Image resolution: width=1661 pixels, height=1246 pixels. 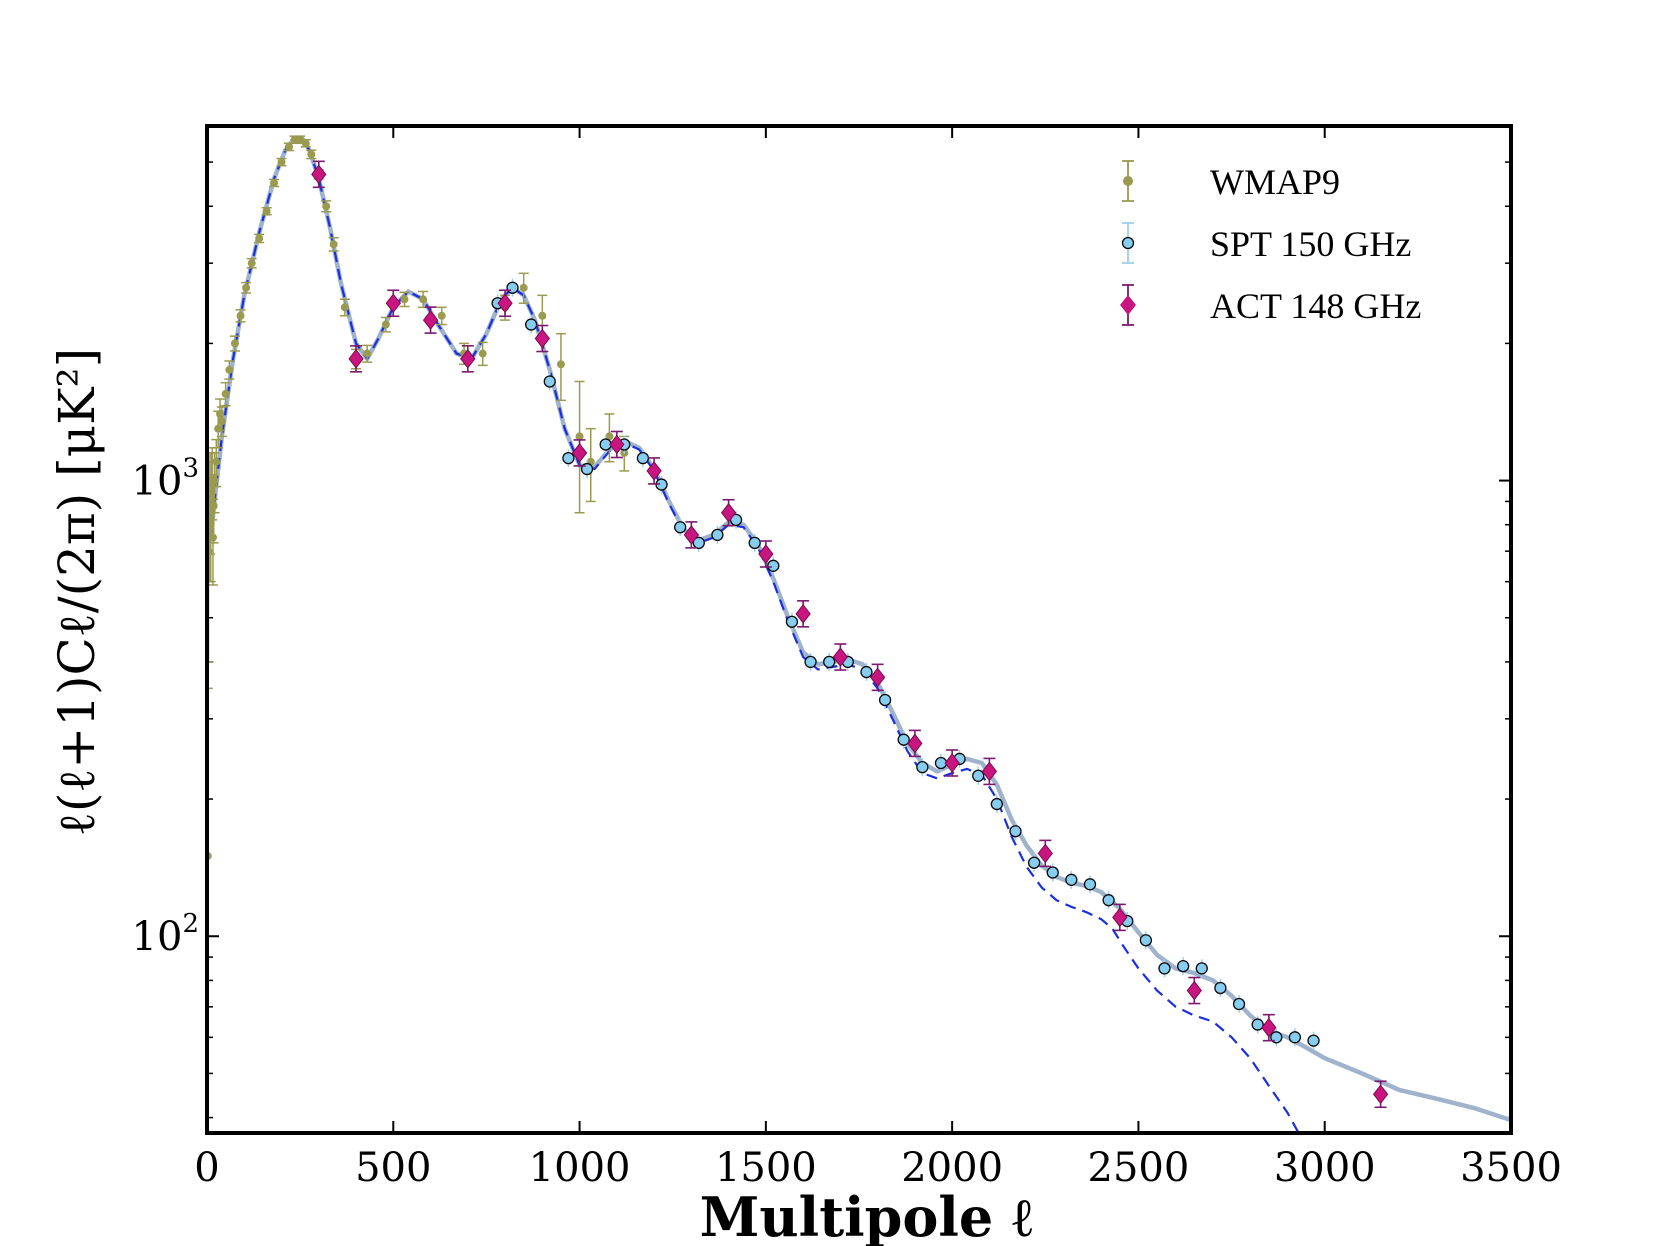 I want to click on x-tick-label: 0, so click(x=206, y=1168).